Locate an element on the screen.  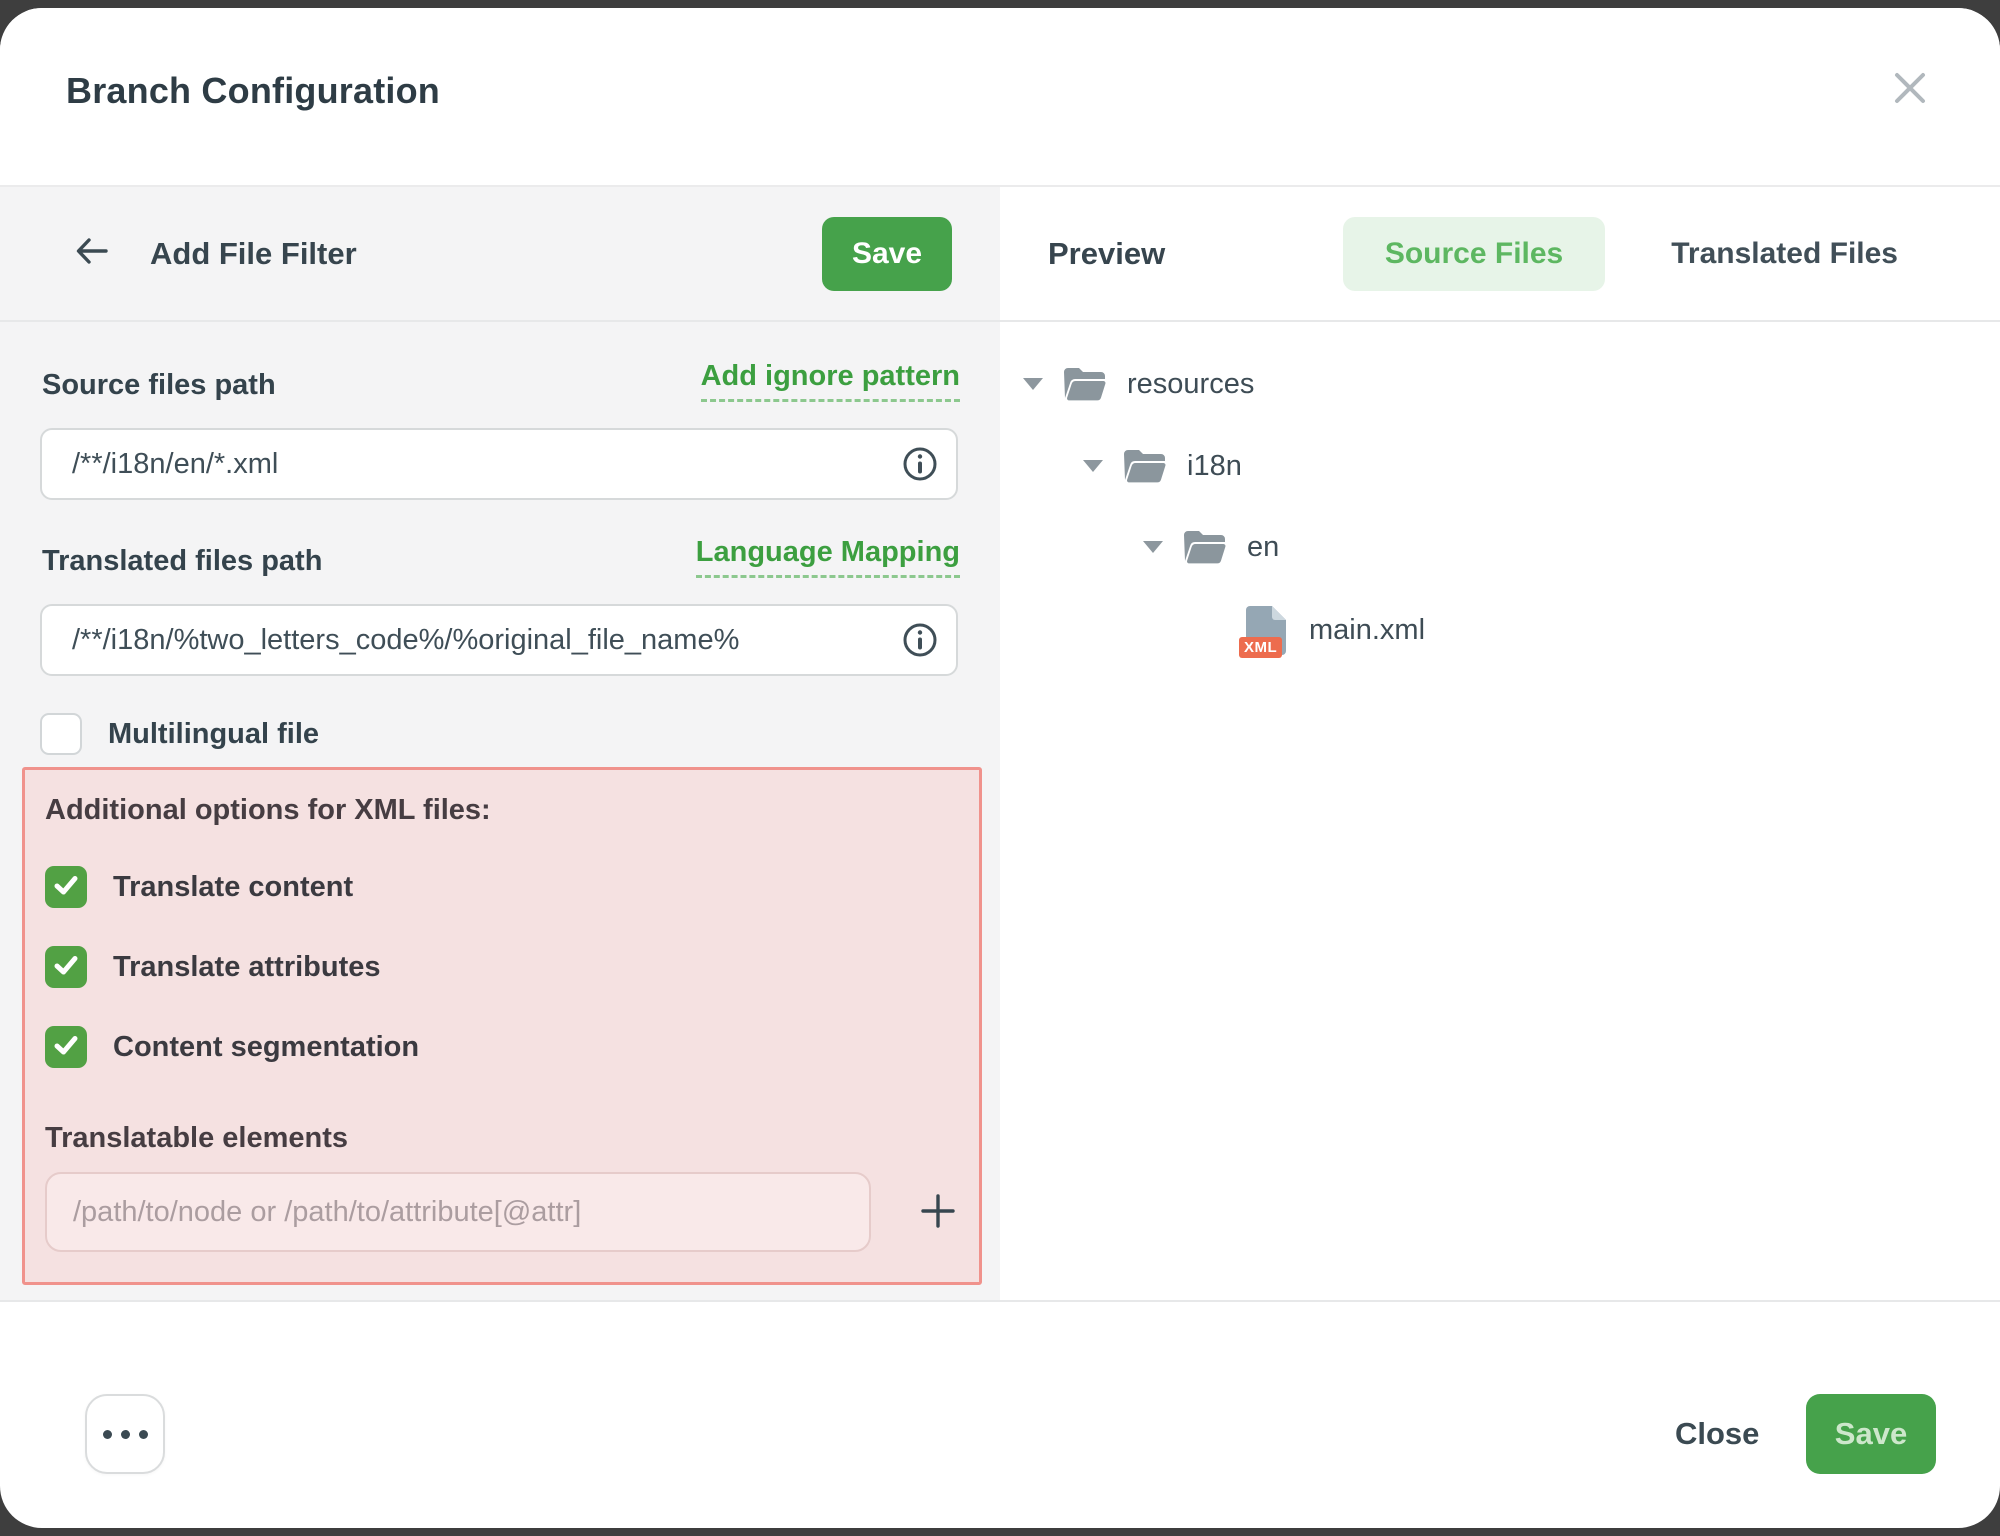
preview-title: Preview is located at coordinates (1107, 253).